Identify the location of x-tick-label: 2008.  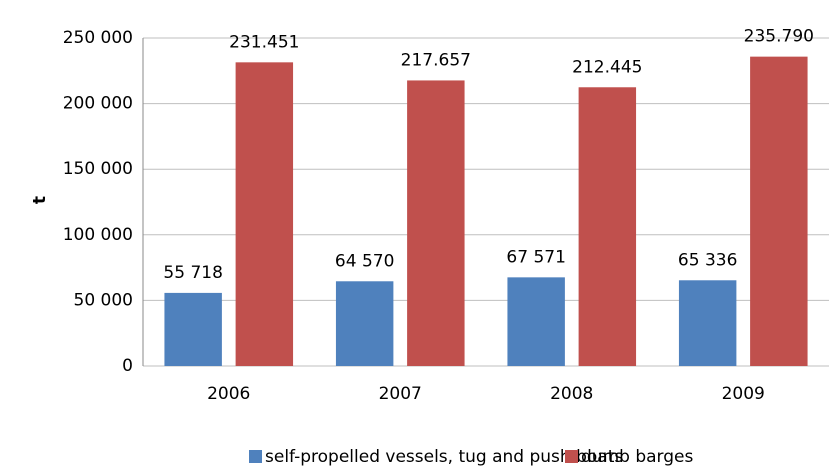
(571, 394).